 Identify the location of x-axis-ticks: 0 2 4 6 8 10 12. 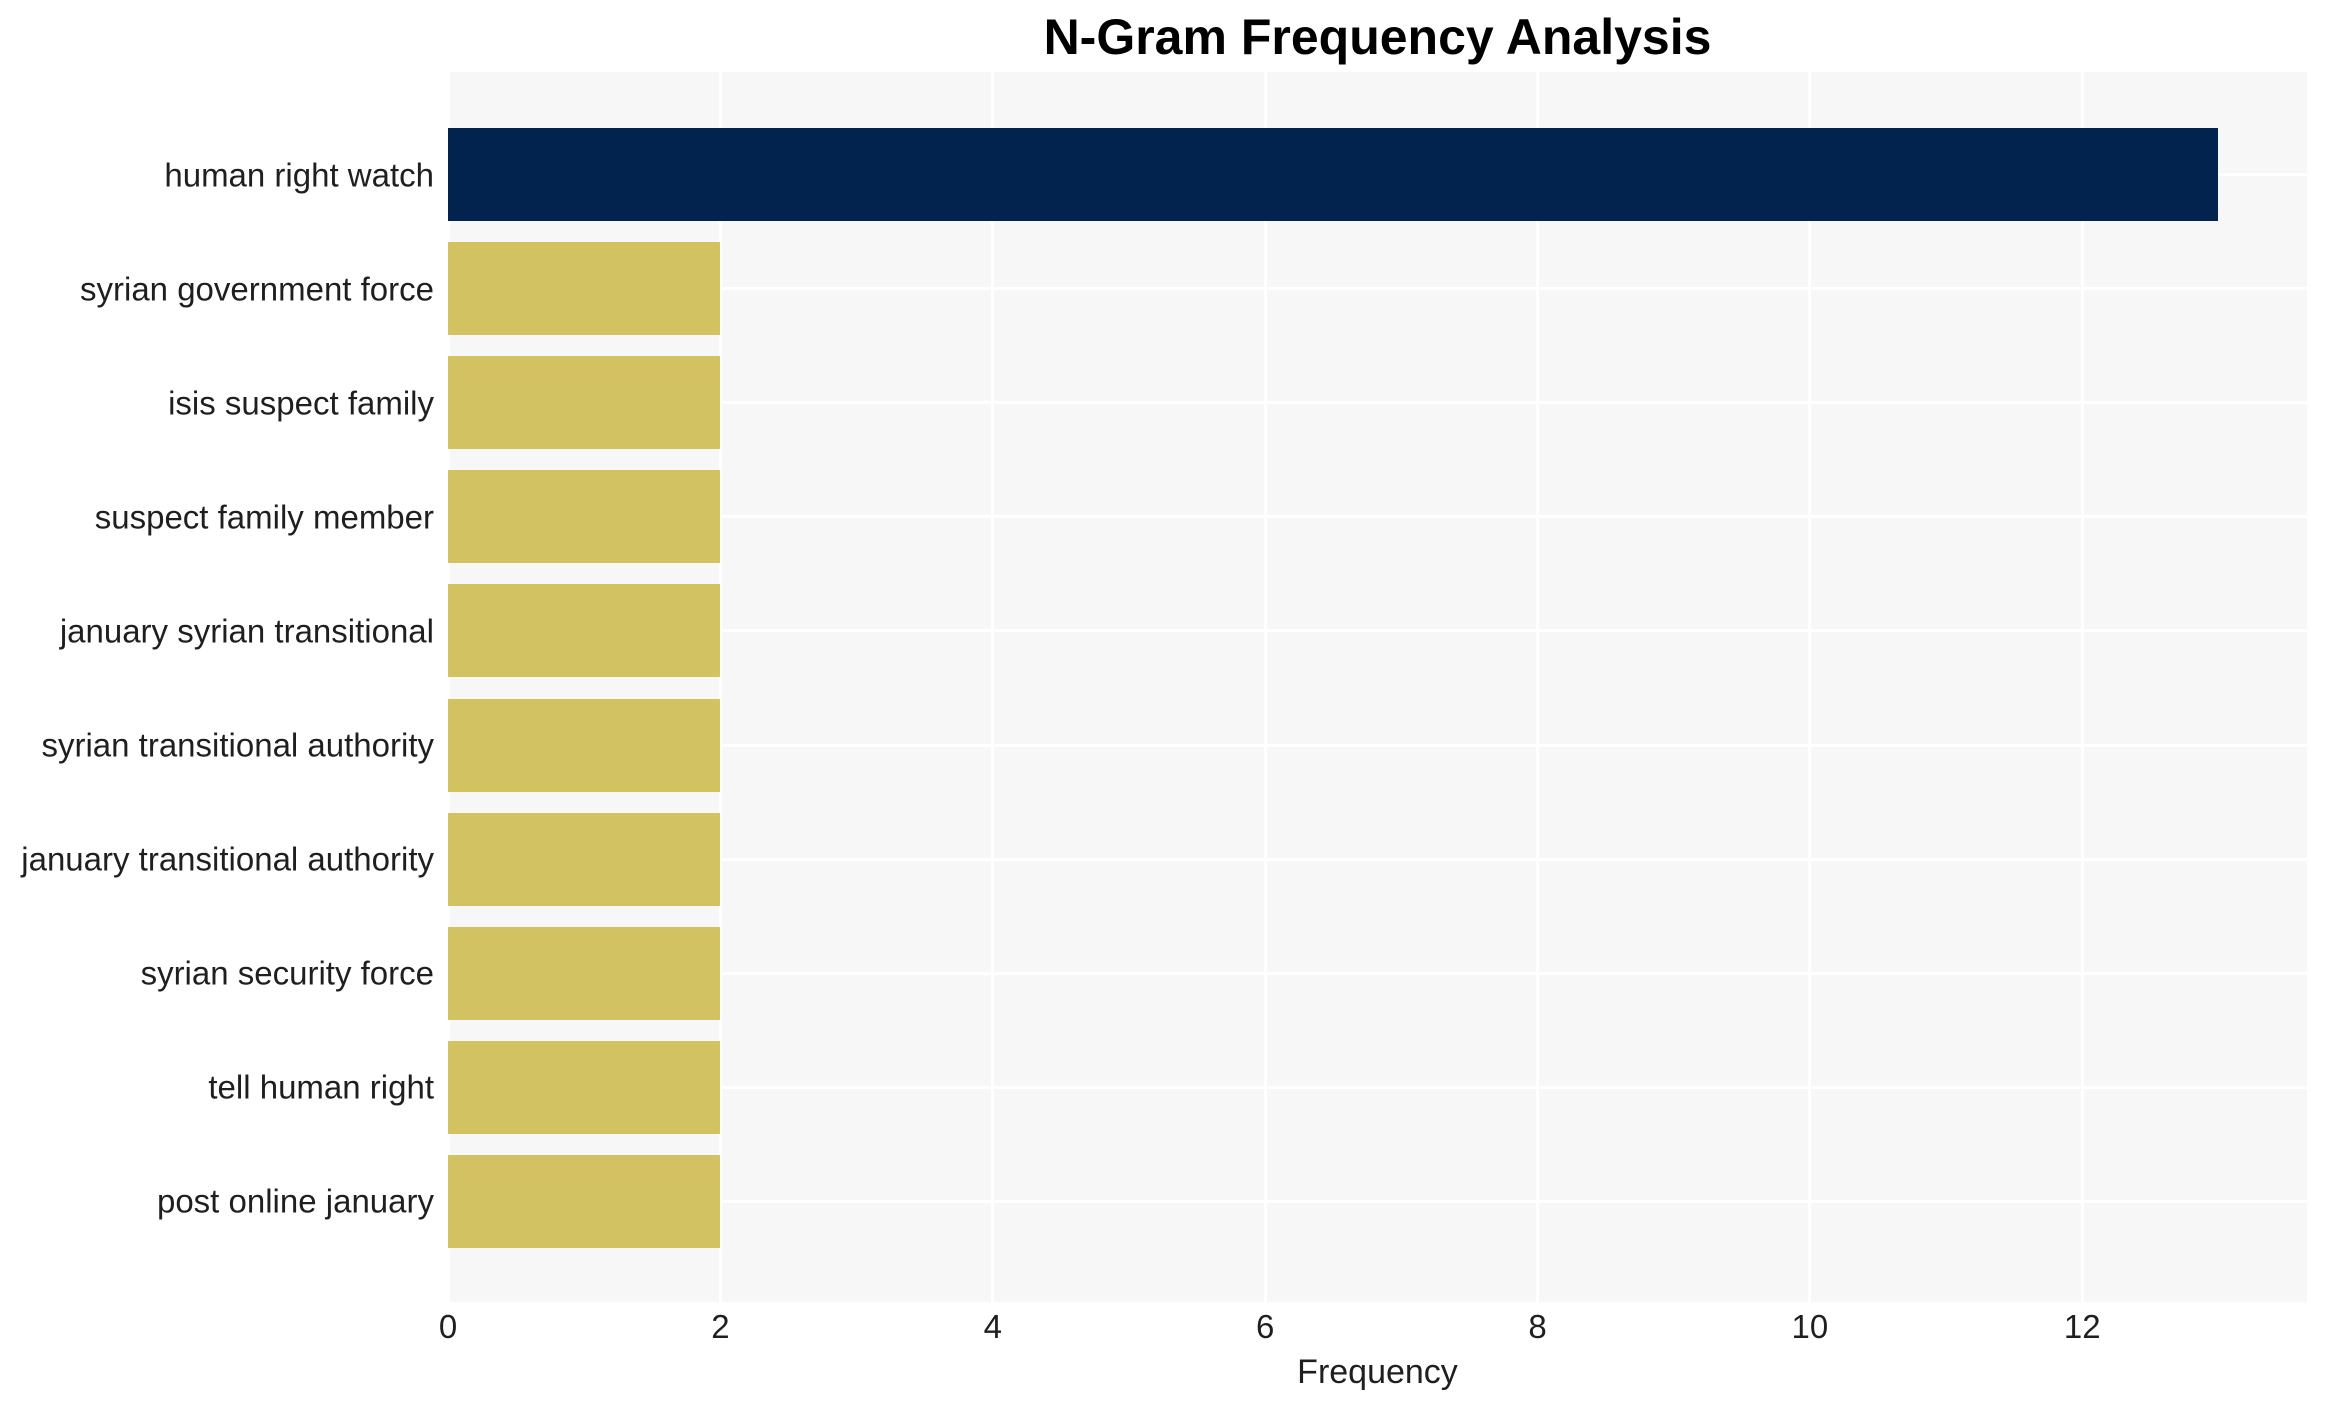
(1373, 1325).